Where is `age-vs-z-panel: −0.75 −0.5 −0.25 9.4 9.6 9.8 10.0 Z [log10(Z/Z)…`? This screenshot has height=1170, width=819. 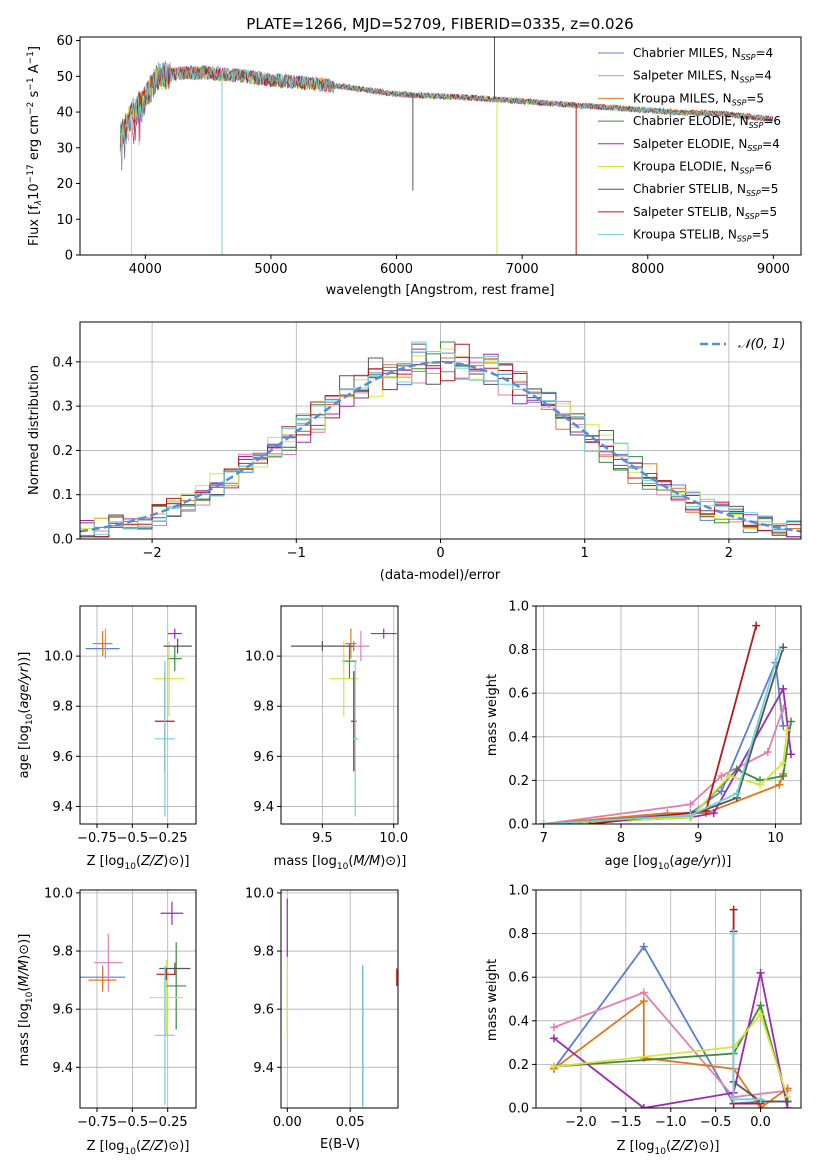 age-vs-z-panel: −0.75 −0.5 −0.25 9.4 9.6 9.8 10.0 Z [log10(Z/Z)… is located at coordinates (107, 738).